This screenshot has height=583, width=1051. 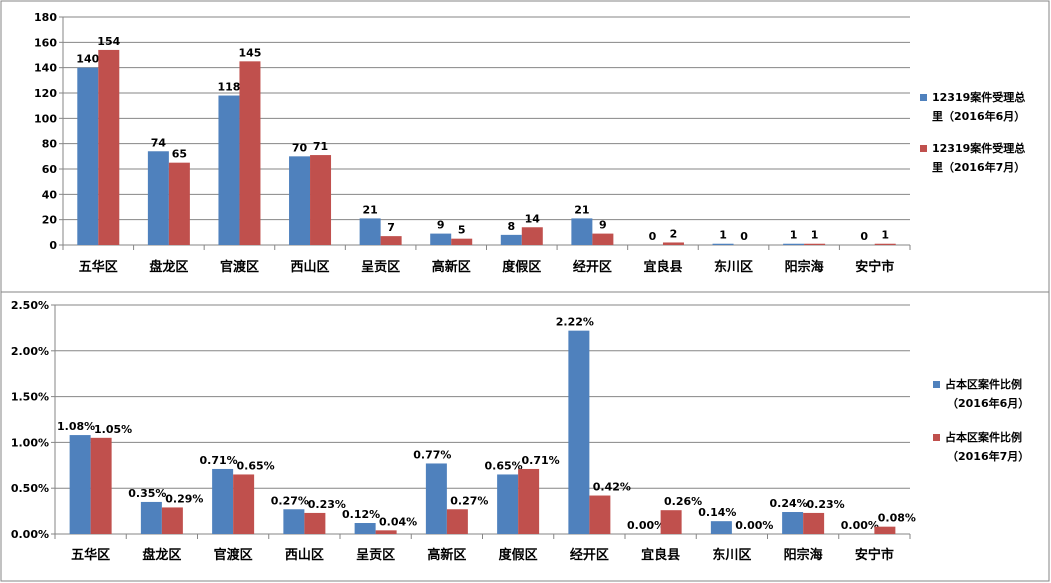 I want to click on data-label-cases-s2: 14, so click(x=533, y=218).